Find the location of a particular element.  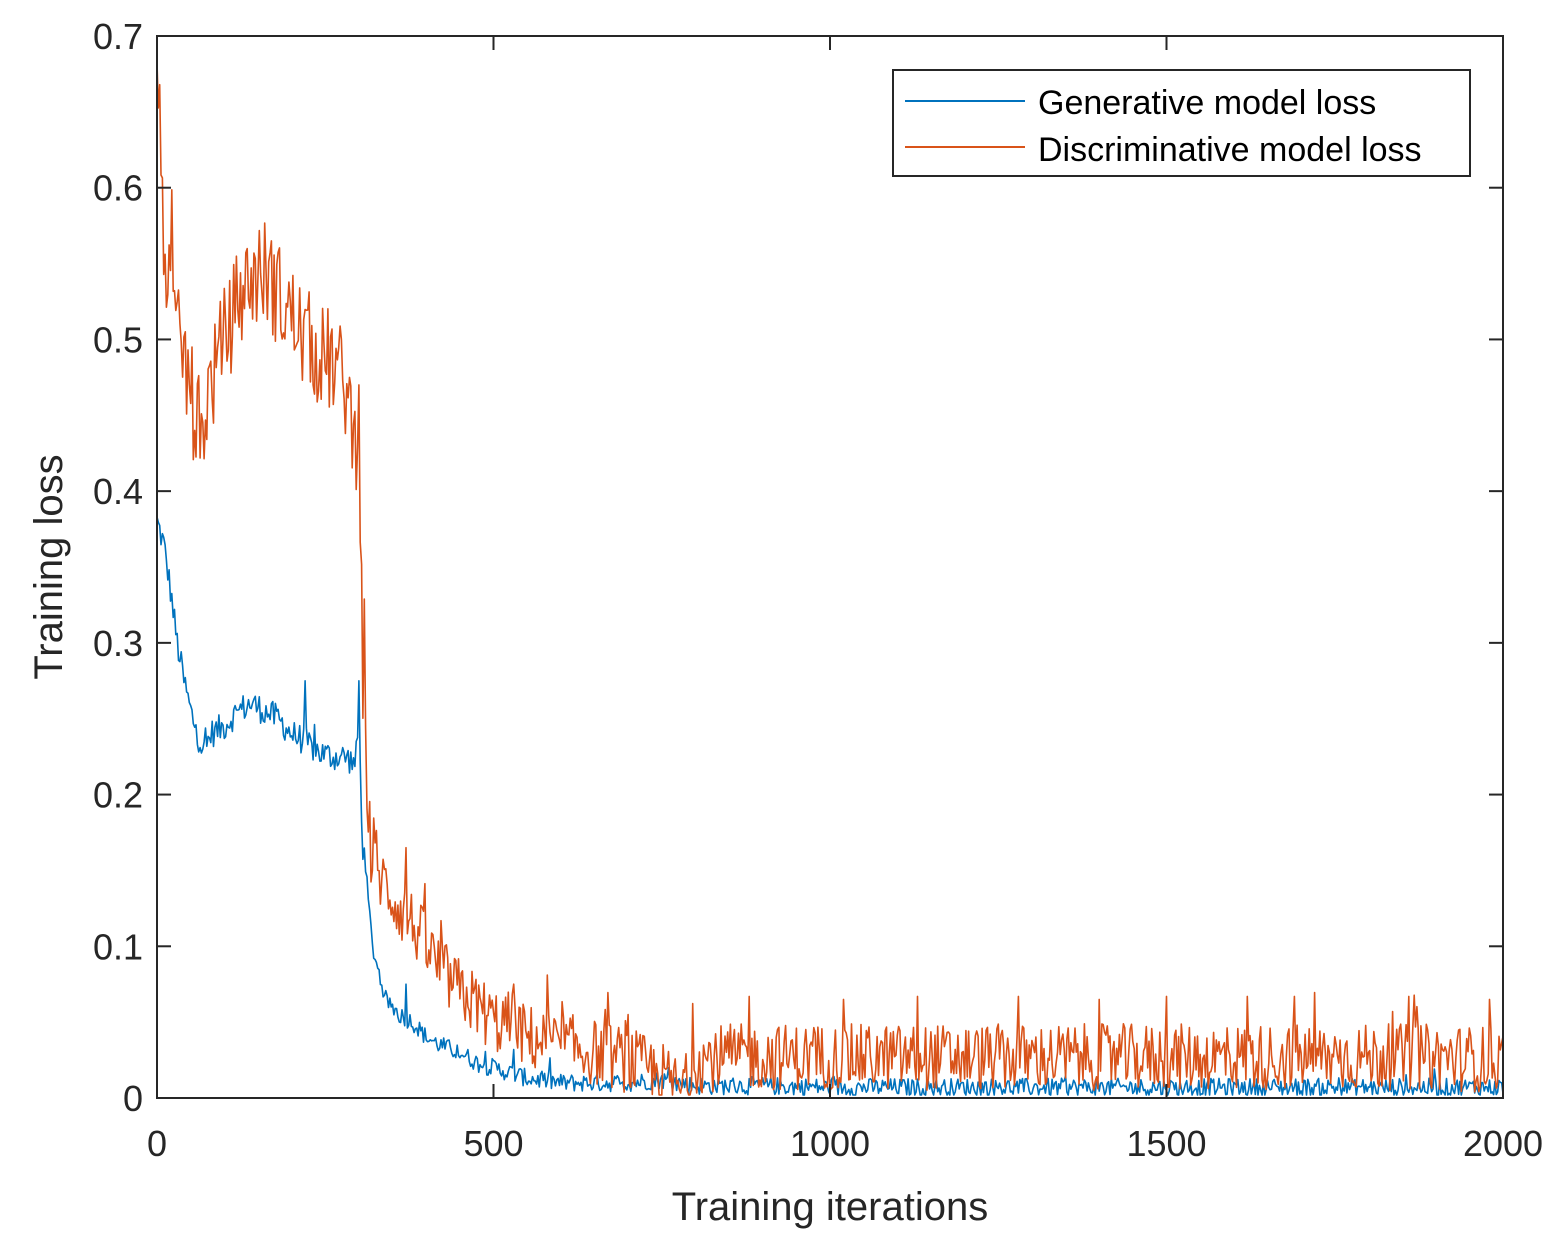

x-tick-label: 1500 is located at coordinates (1166, 1143).